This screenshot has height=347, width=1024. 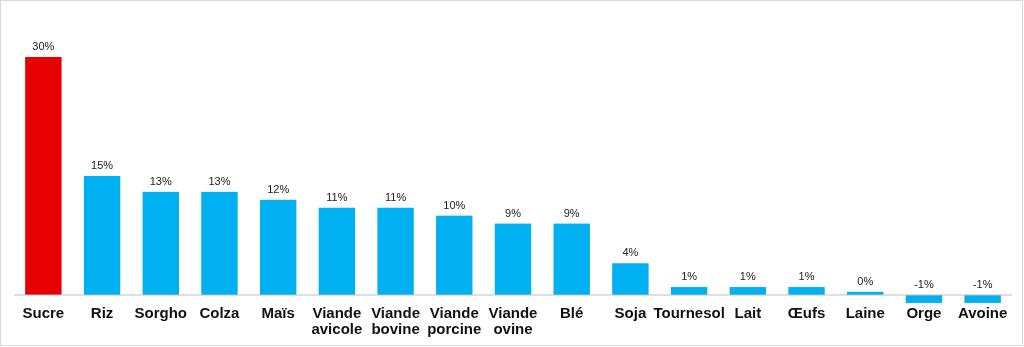 What do you see at coordinates (454, 320) in the screenshot?
I see `x-tick-label: Viande porcine` at bounding box center [454, 320].